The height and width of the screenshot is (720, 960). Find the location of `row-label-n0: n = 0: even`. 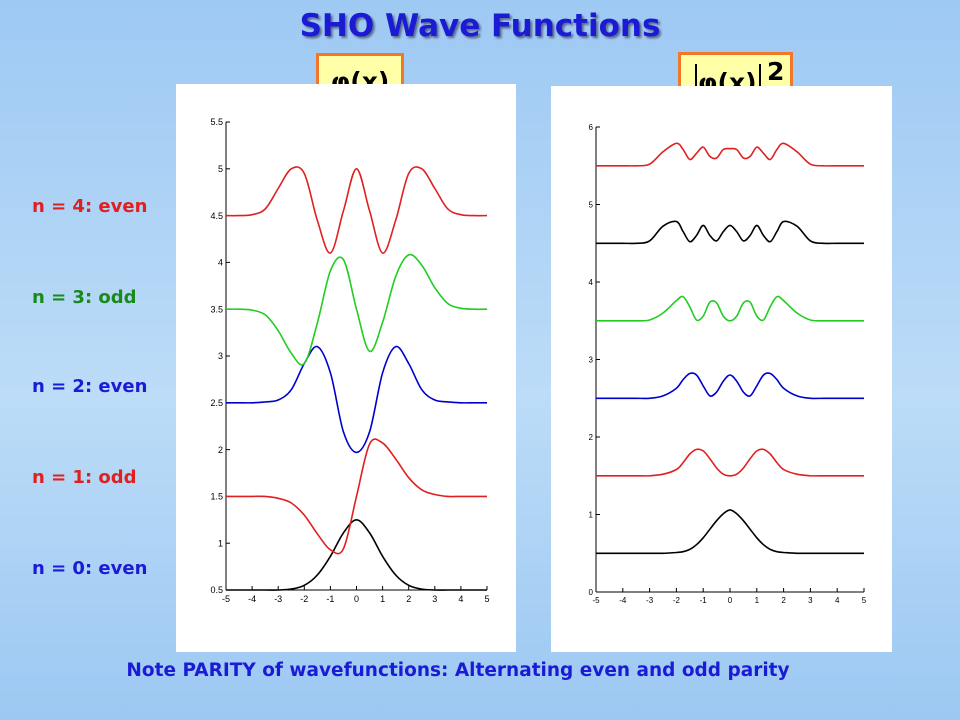

row-label-n0: n = 0: even is located at coordinates (90, 568).